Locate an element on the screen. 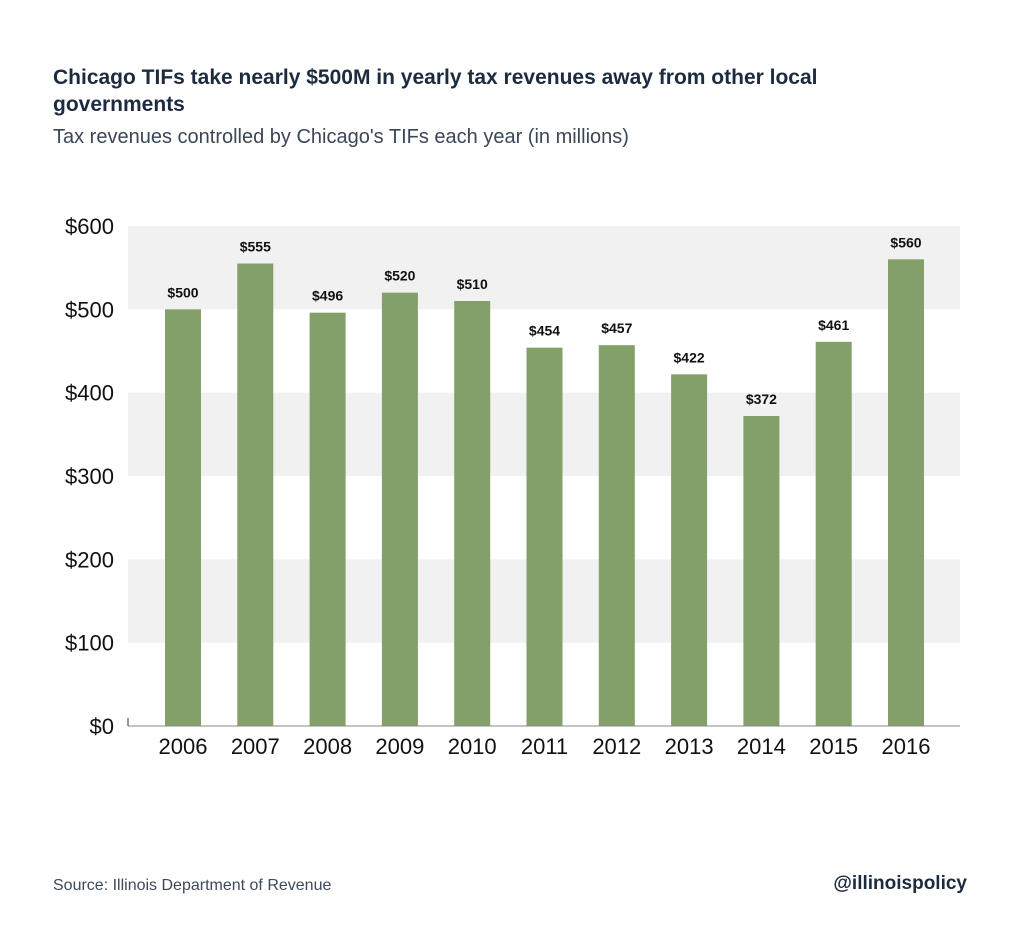 This screenshot has width=1024, height=945. x-tick-label: 2010 is located at coordinates (472, 746).